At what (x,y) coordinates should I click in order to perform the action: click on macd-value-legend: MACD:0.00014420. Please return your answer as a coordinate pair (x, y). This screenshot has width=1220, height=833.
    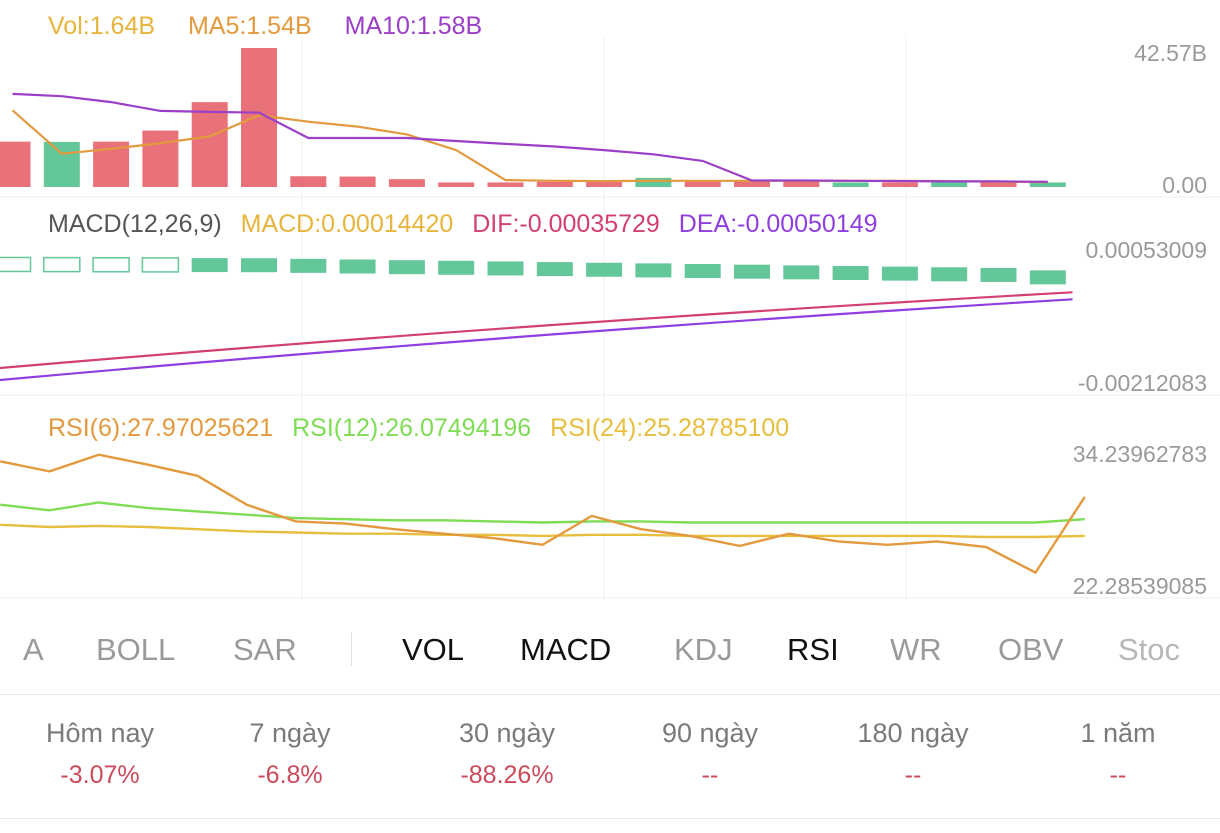
    Looking at the image, I should click on (347, 224).